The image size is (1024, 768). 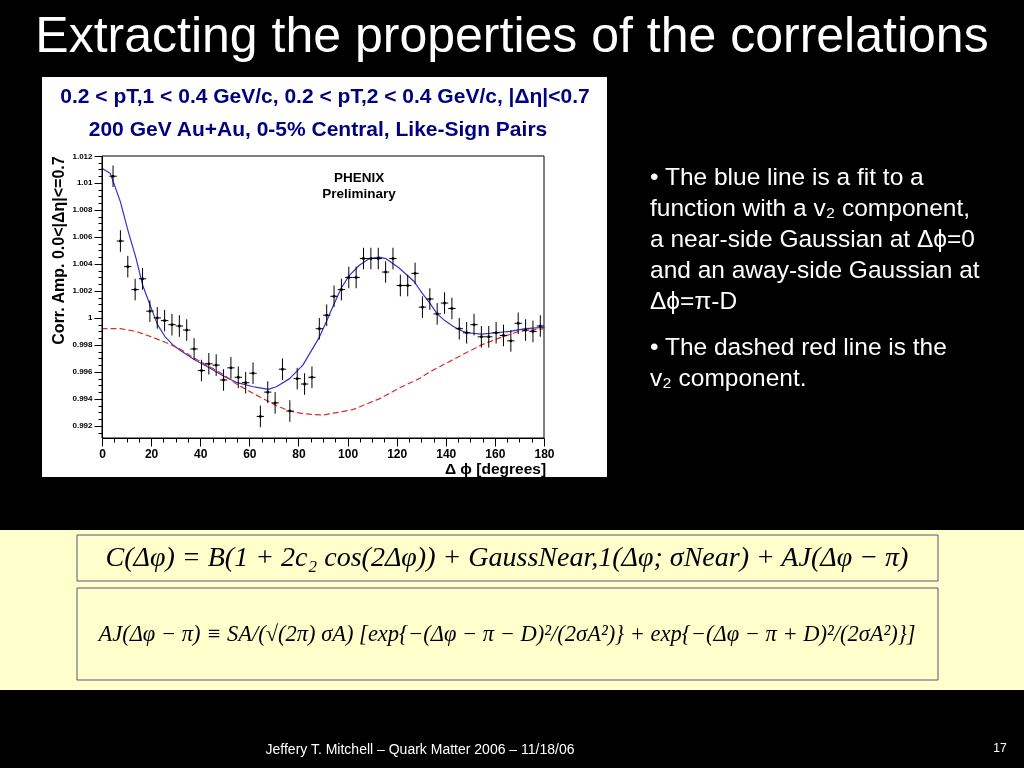 What do you see at coordinates (348, 453) in the screenshot?
I see `x-tick-label: 100` at bounding box center [348, 453].